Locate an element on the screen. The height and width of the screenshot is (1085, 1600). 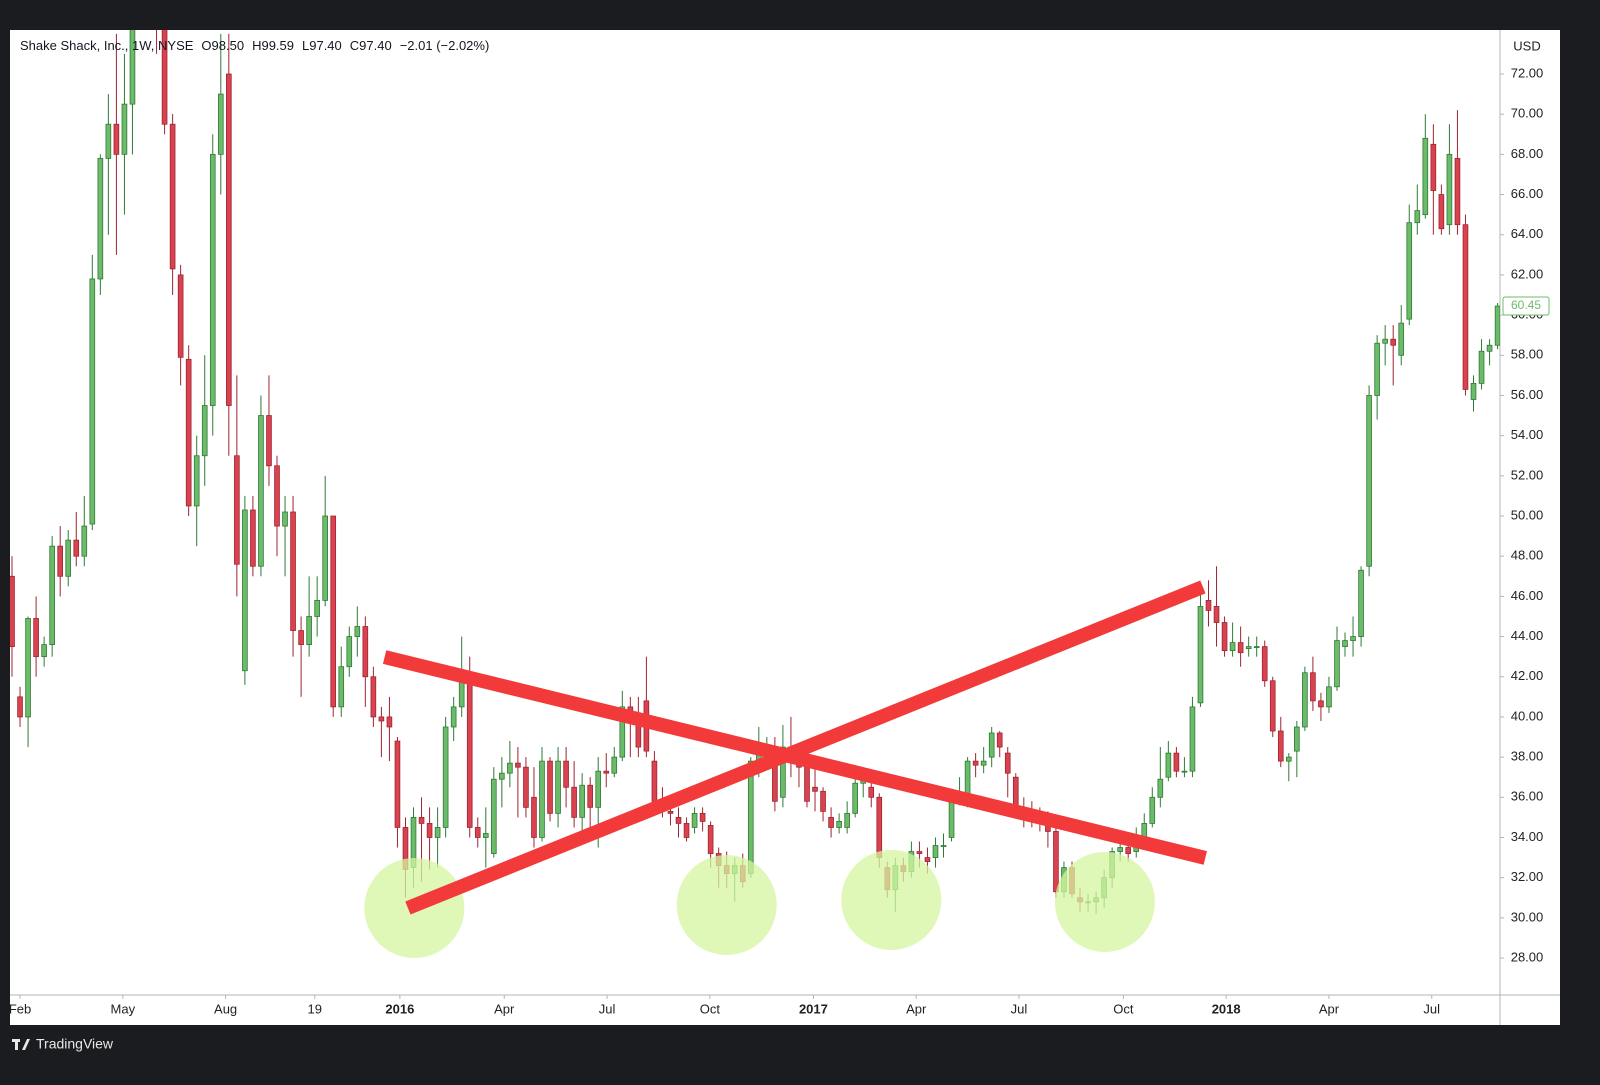
y-tick-label: 72.00 is located at coordinates (1527, 72).